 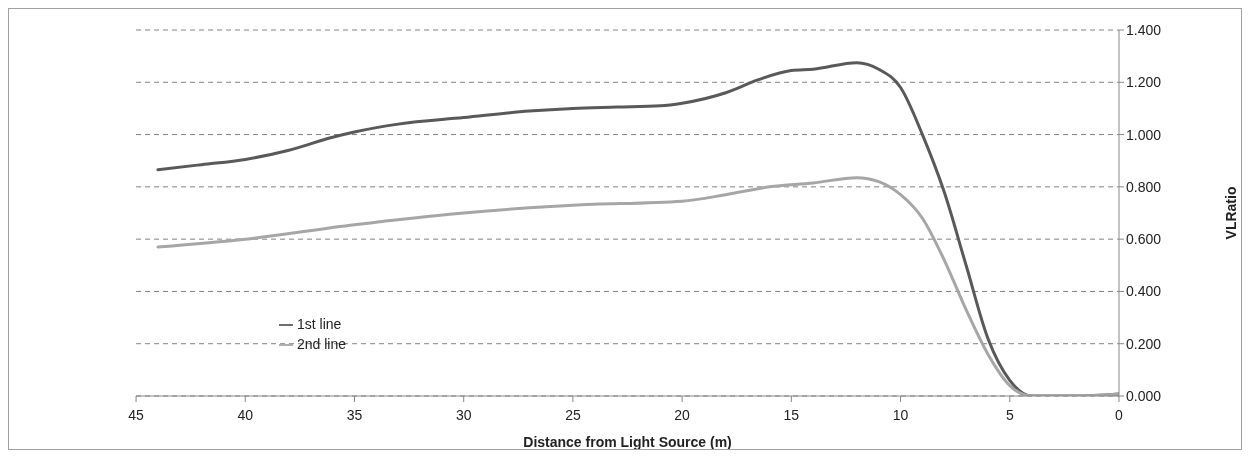 What do you see at coordinates (1144, 343) in the screenshot?
I see `y-tick-label: 0.200` at bounding box center [1144, 343].